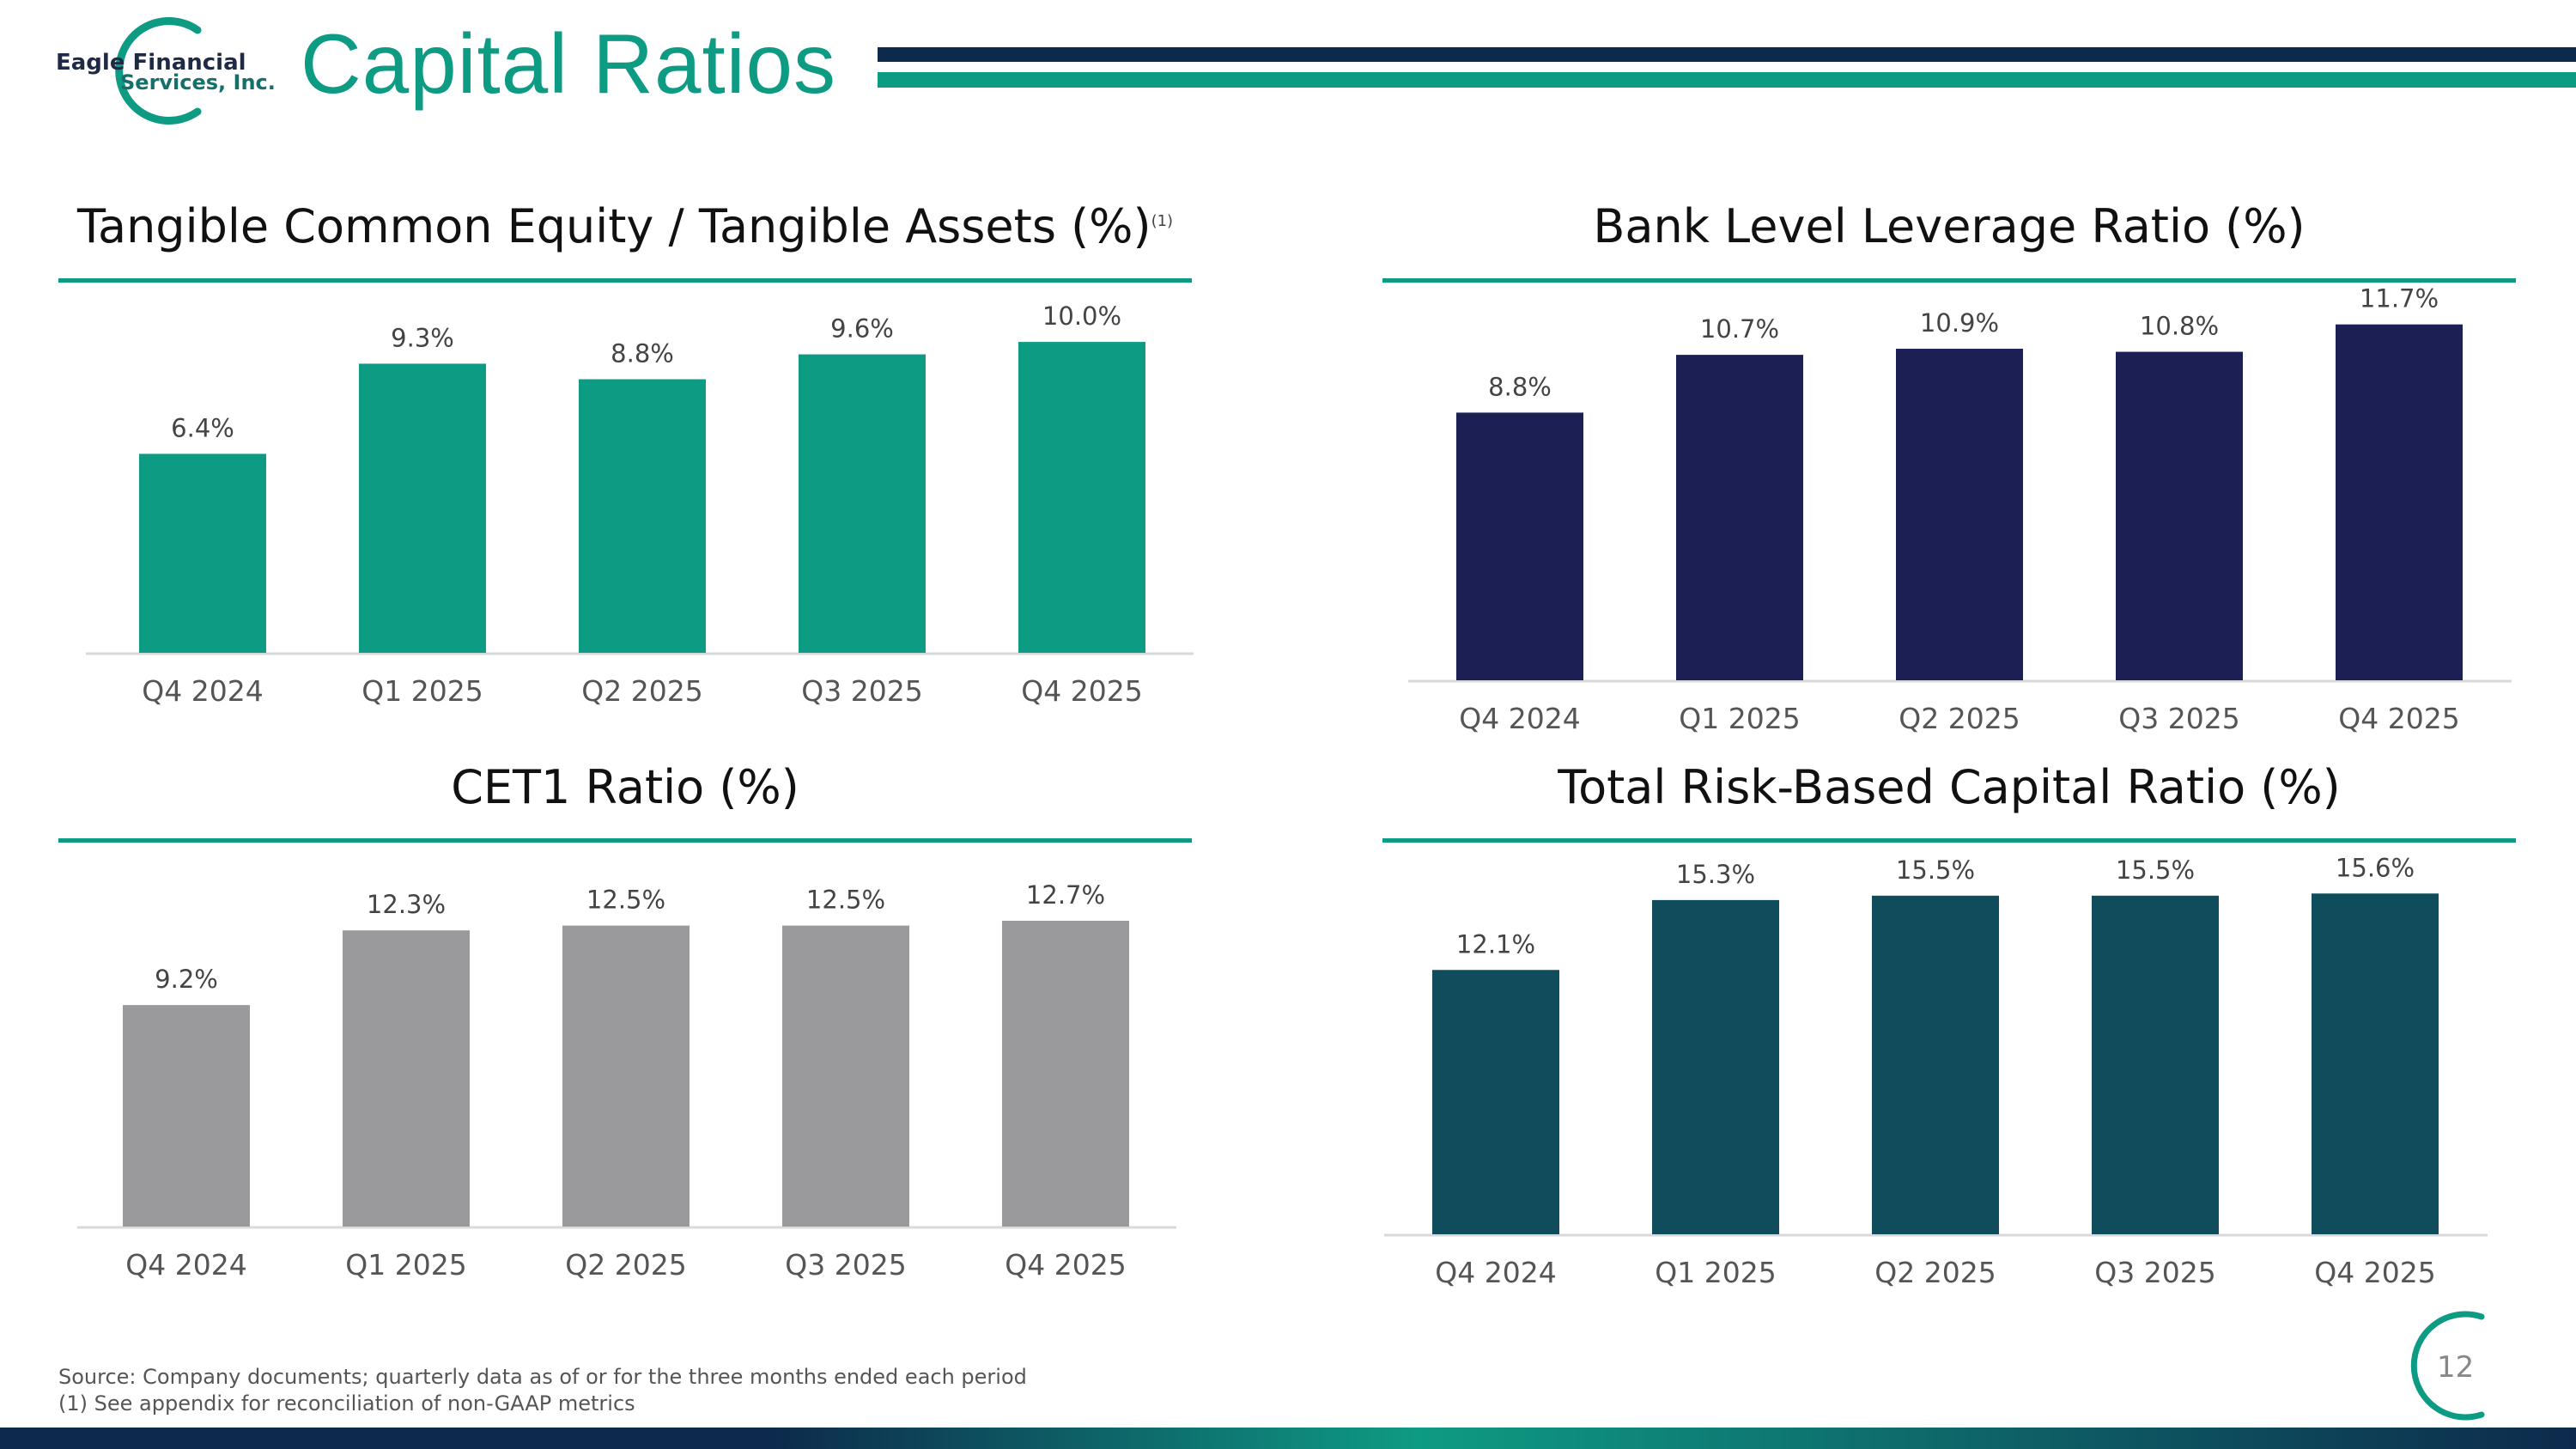  I want to click on chart-4-title-rule, so click(1949, 840).